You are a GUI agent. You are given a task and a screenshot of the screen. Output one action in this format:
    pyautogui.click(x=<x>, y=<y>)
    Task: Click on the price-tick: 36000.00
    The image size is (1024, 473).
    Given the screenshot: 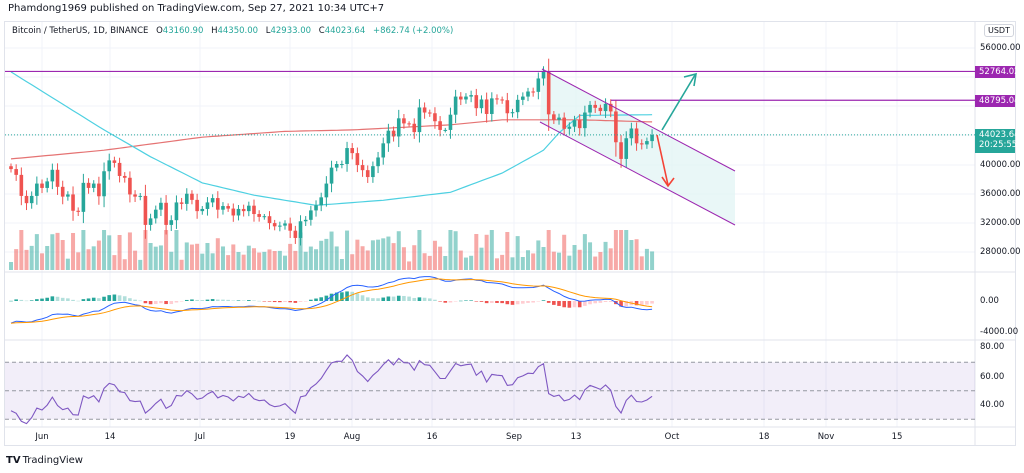 What is the action you would take?
    pyautogui.click(x=1000, y=194)
    